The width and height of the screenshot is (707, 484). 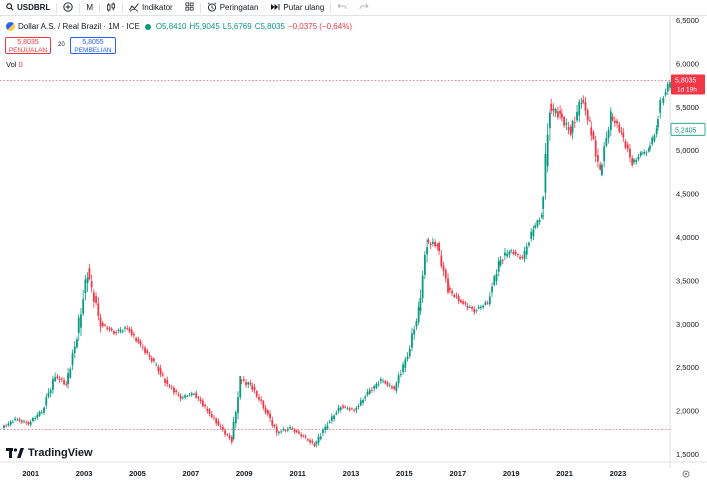 What do you see at coordinates (89, 7) in the screenshot?
I see `interval-button: M` at bounding box center [89, 7].